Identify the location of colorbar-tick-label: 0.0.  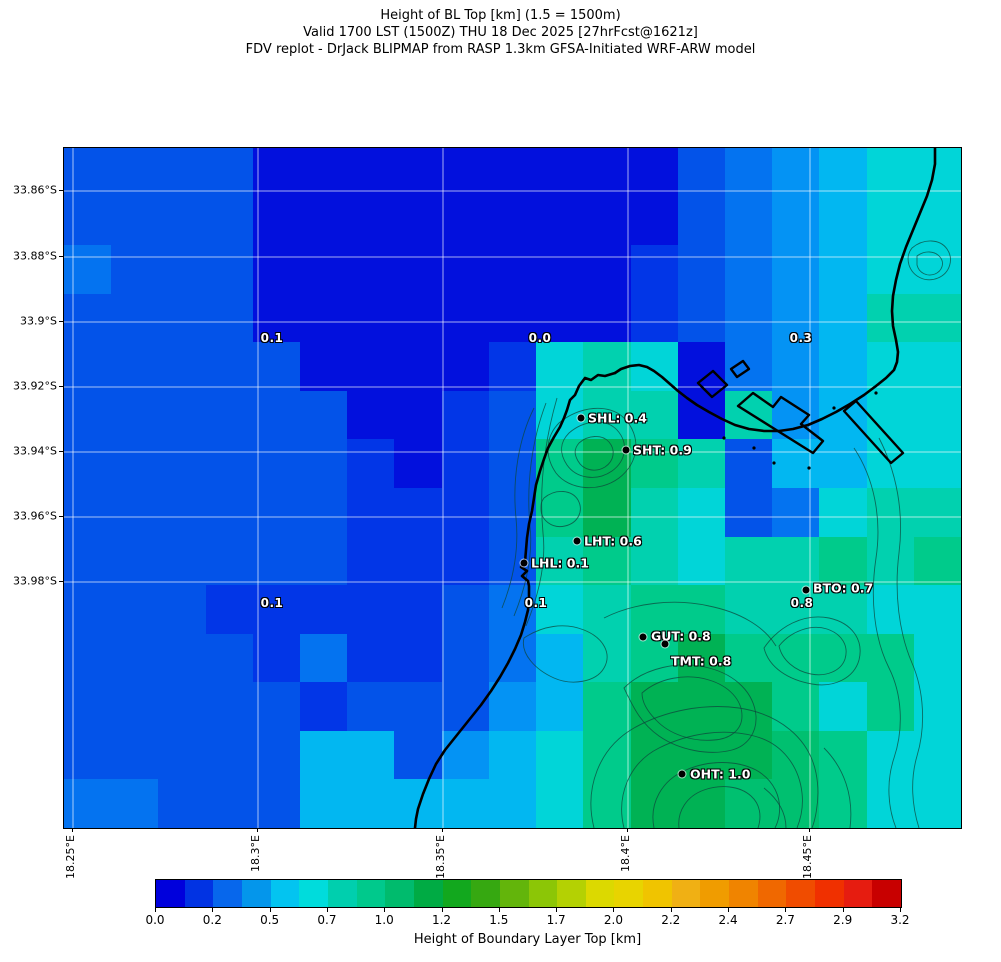
(155, 920).